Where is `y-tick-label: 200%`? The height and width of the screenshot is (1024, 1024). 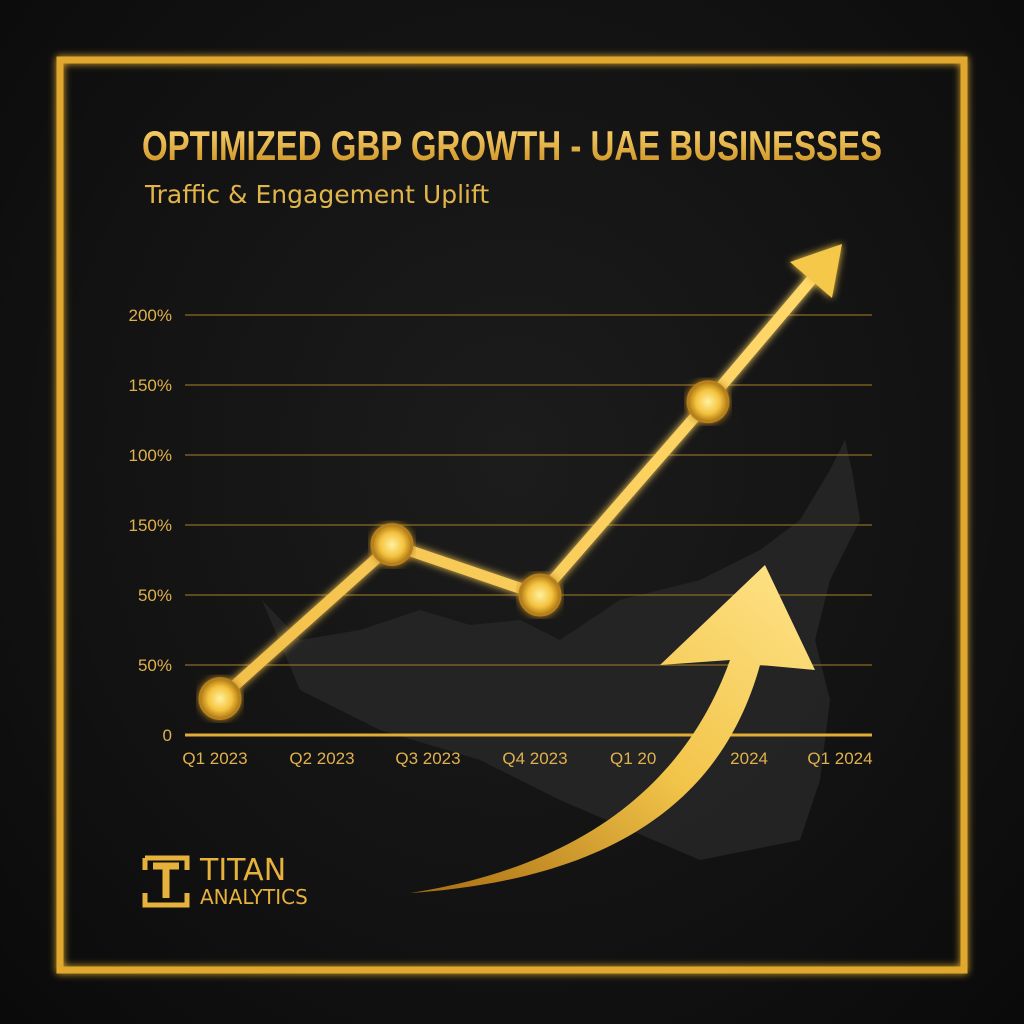 y-tick-label: 200% is located at coordinates (150, 315).